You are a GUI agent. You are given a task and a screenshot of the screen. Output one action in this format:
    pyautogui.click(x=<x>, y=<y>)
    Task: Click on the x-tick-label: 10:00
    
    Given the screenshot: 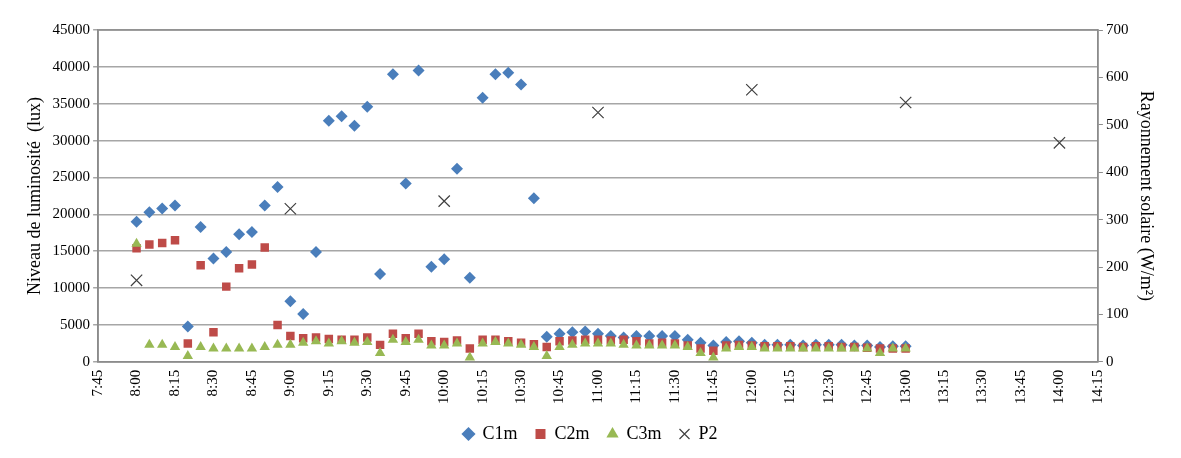 What is the action you would take?
    pyautogui.click(x=443, y=386)
    